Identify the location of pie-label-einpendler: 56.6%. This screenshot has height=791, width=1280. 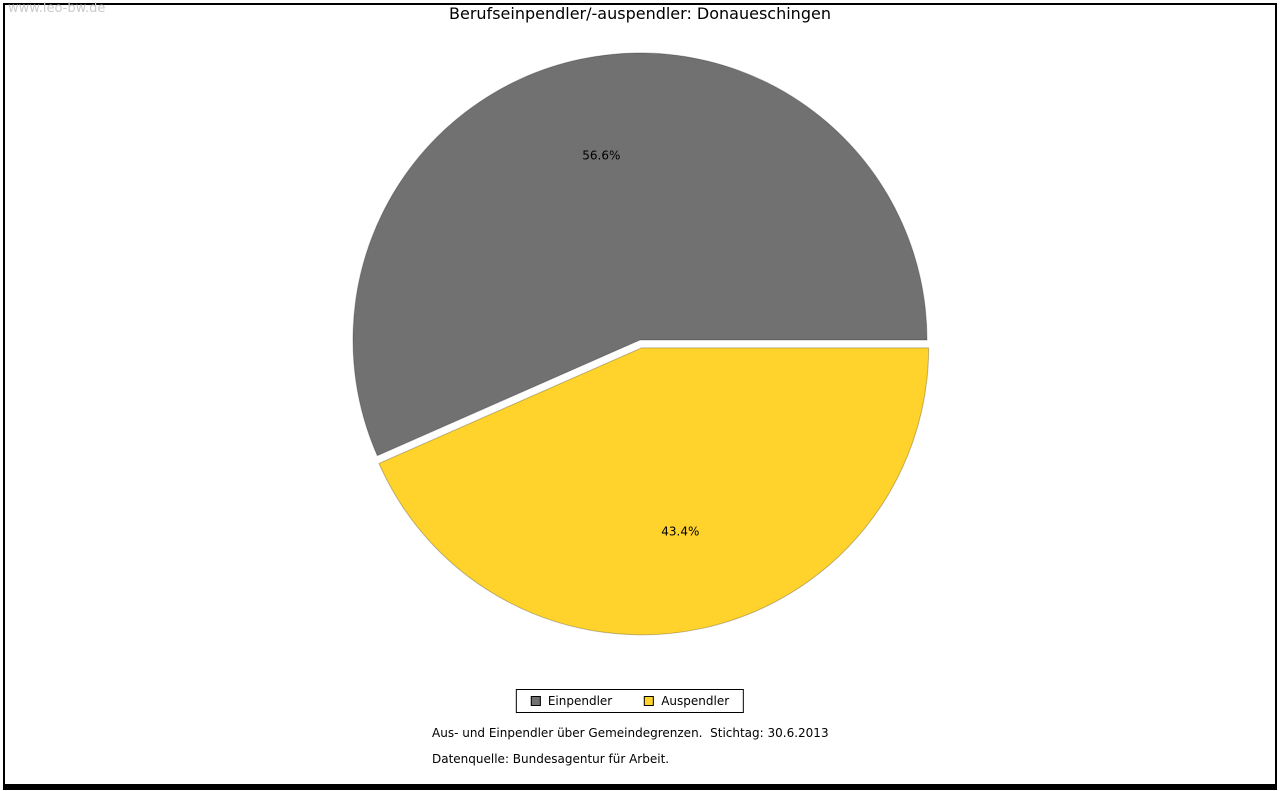
(601, 156).